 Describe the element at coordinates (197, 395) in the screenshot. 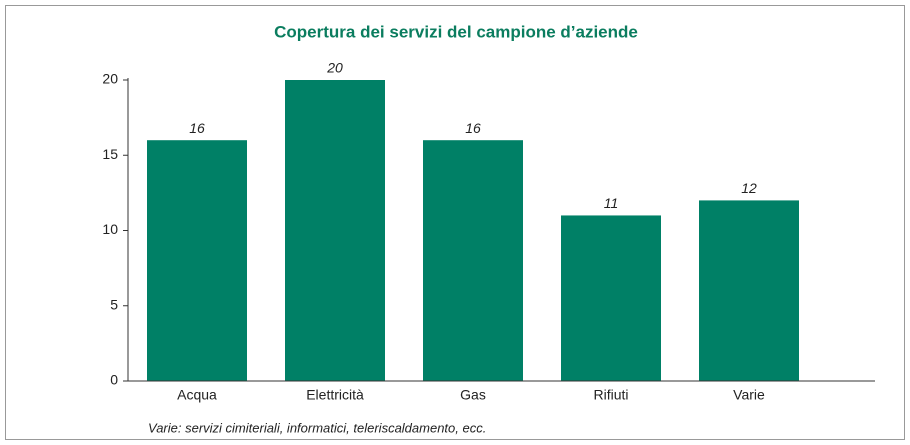

I see `x-tick-label: Acqua` at that location.